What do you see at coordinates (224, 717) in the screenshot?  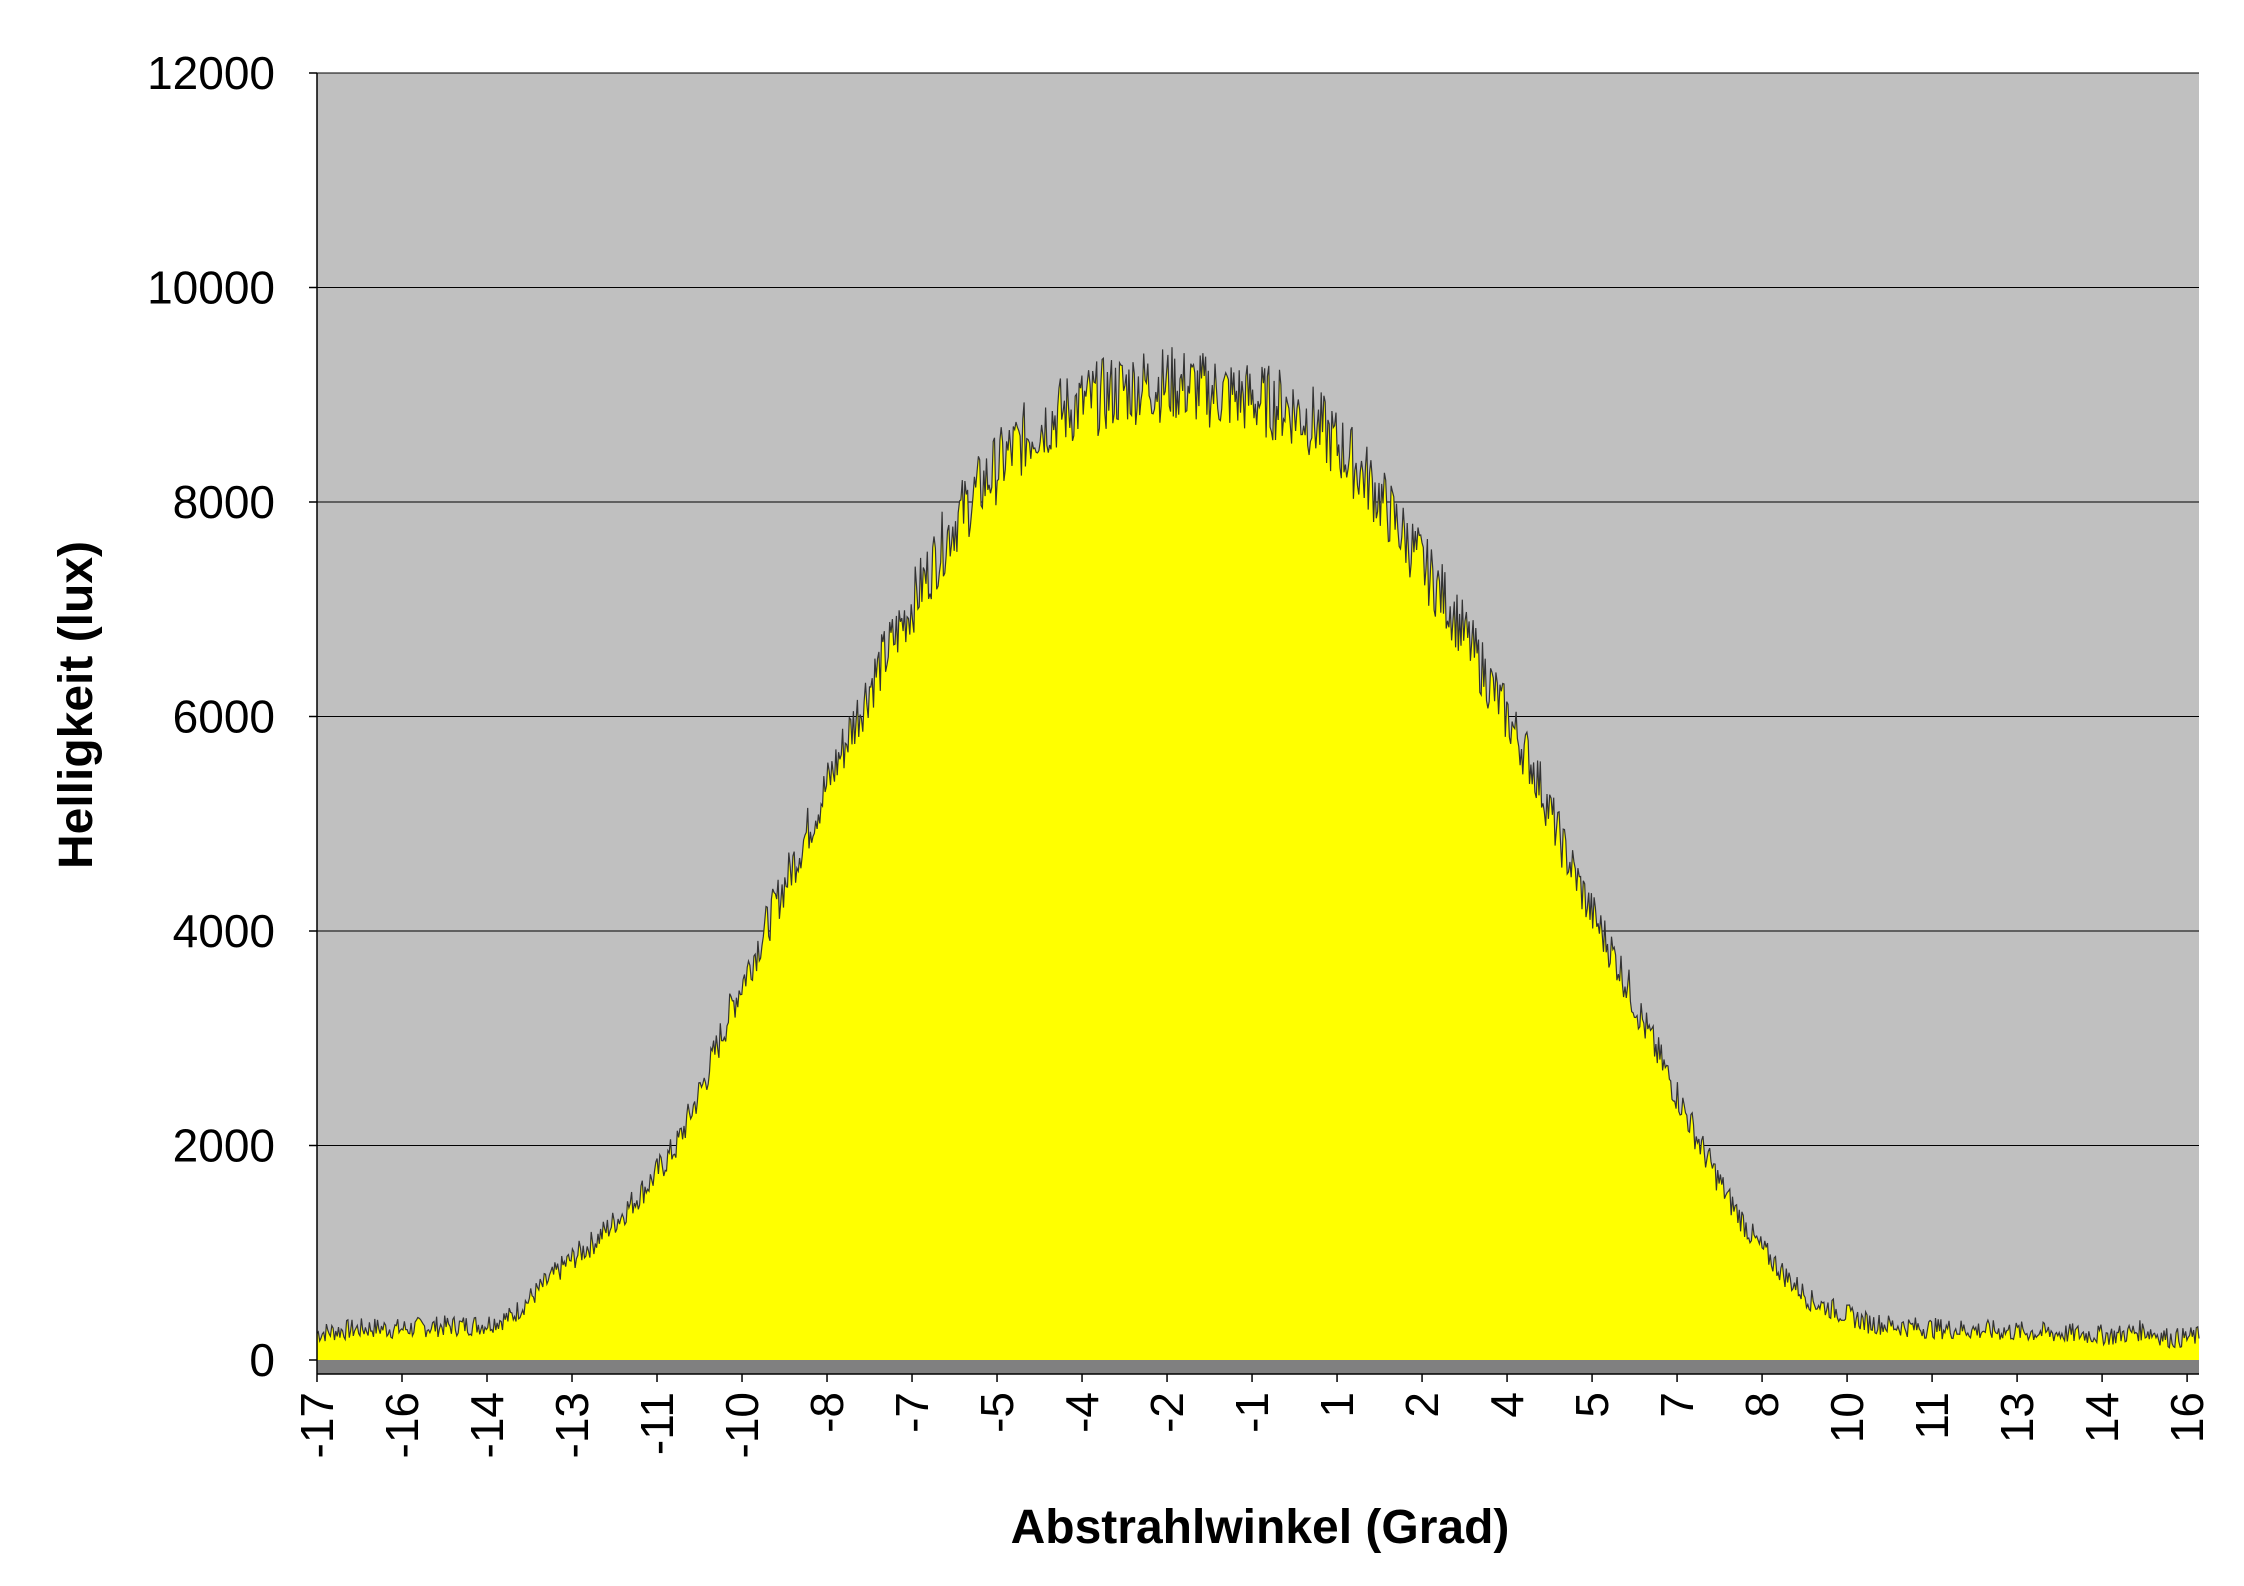 I see `y-tick-label: 6000` at bounding box center [224, 717].